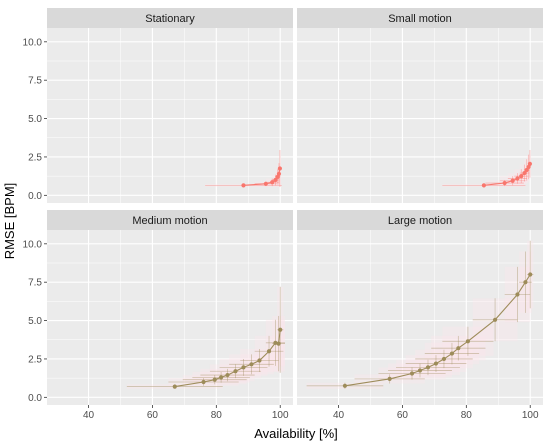  What do you see at coordinates (35, 220) in the screenshot?
I see `y-axes: 0.0 2.5 5.0 7.5 10.0 0.0 2.5 5.0 7.5 10.0` at bounding box center [35, 220].